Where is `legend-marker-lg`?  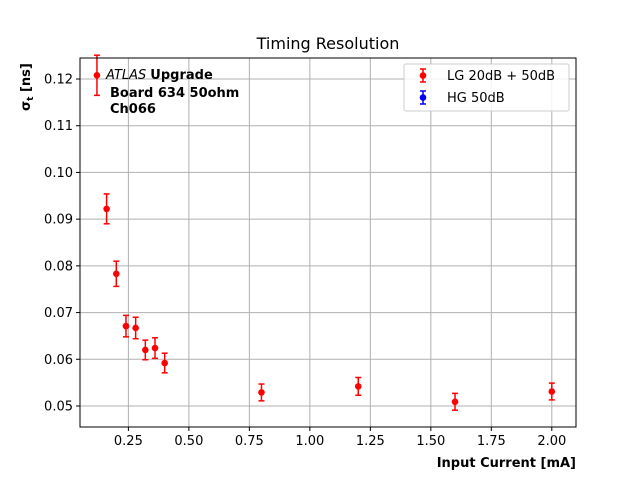 legend-marker-lg is located at coordinates (423, 75).